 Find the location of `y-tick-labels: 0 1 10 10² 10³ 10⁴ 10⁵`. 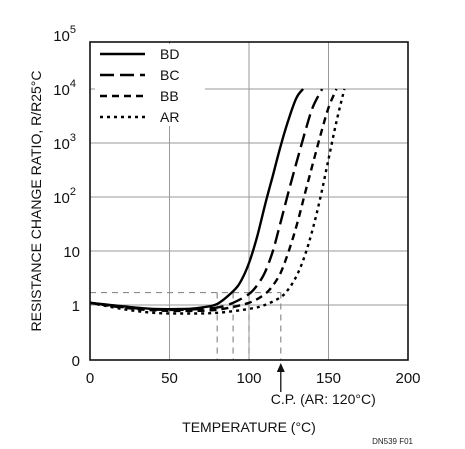

y-tick-labels: 0 1 10 10² 10³ 10⁴ 10⁵ is located at coordinates (66, 197).